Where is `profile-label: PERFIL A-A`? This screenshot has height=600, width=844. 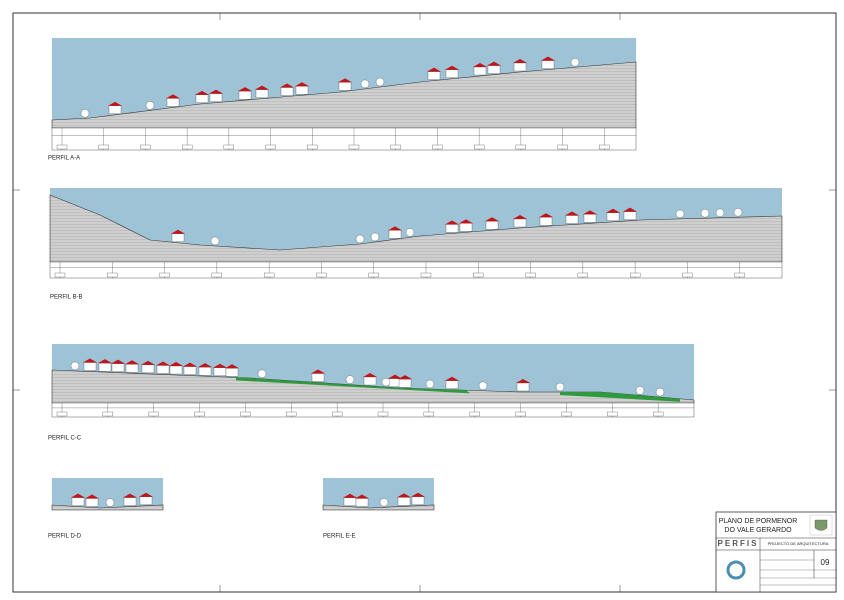 profile-label: PERFIL A-A is located at coordinates (64, 159).